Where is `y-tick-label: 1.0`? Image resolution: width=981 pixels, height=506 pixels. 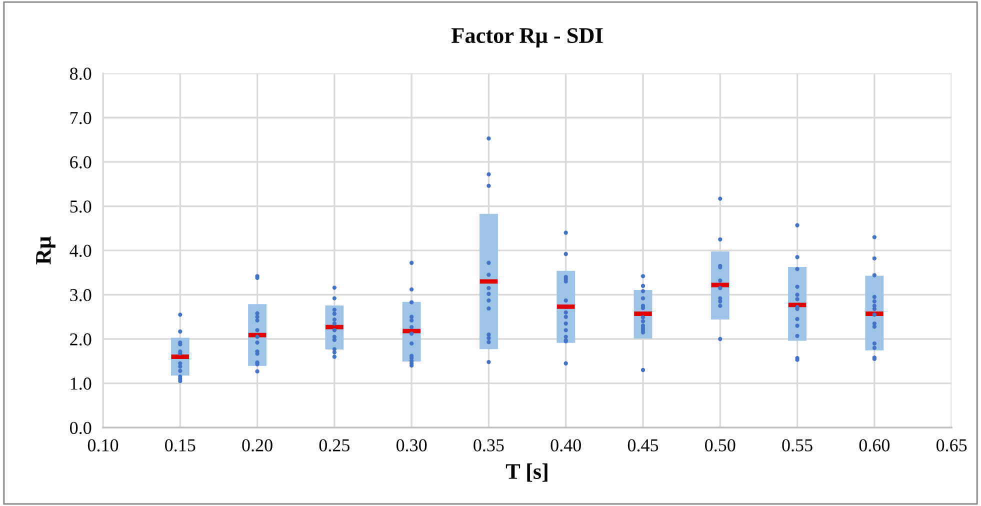
y-tick-label: 1.0 is located at coordinates (81, 384).